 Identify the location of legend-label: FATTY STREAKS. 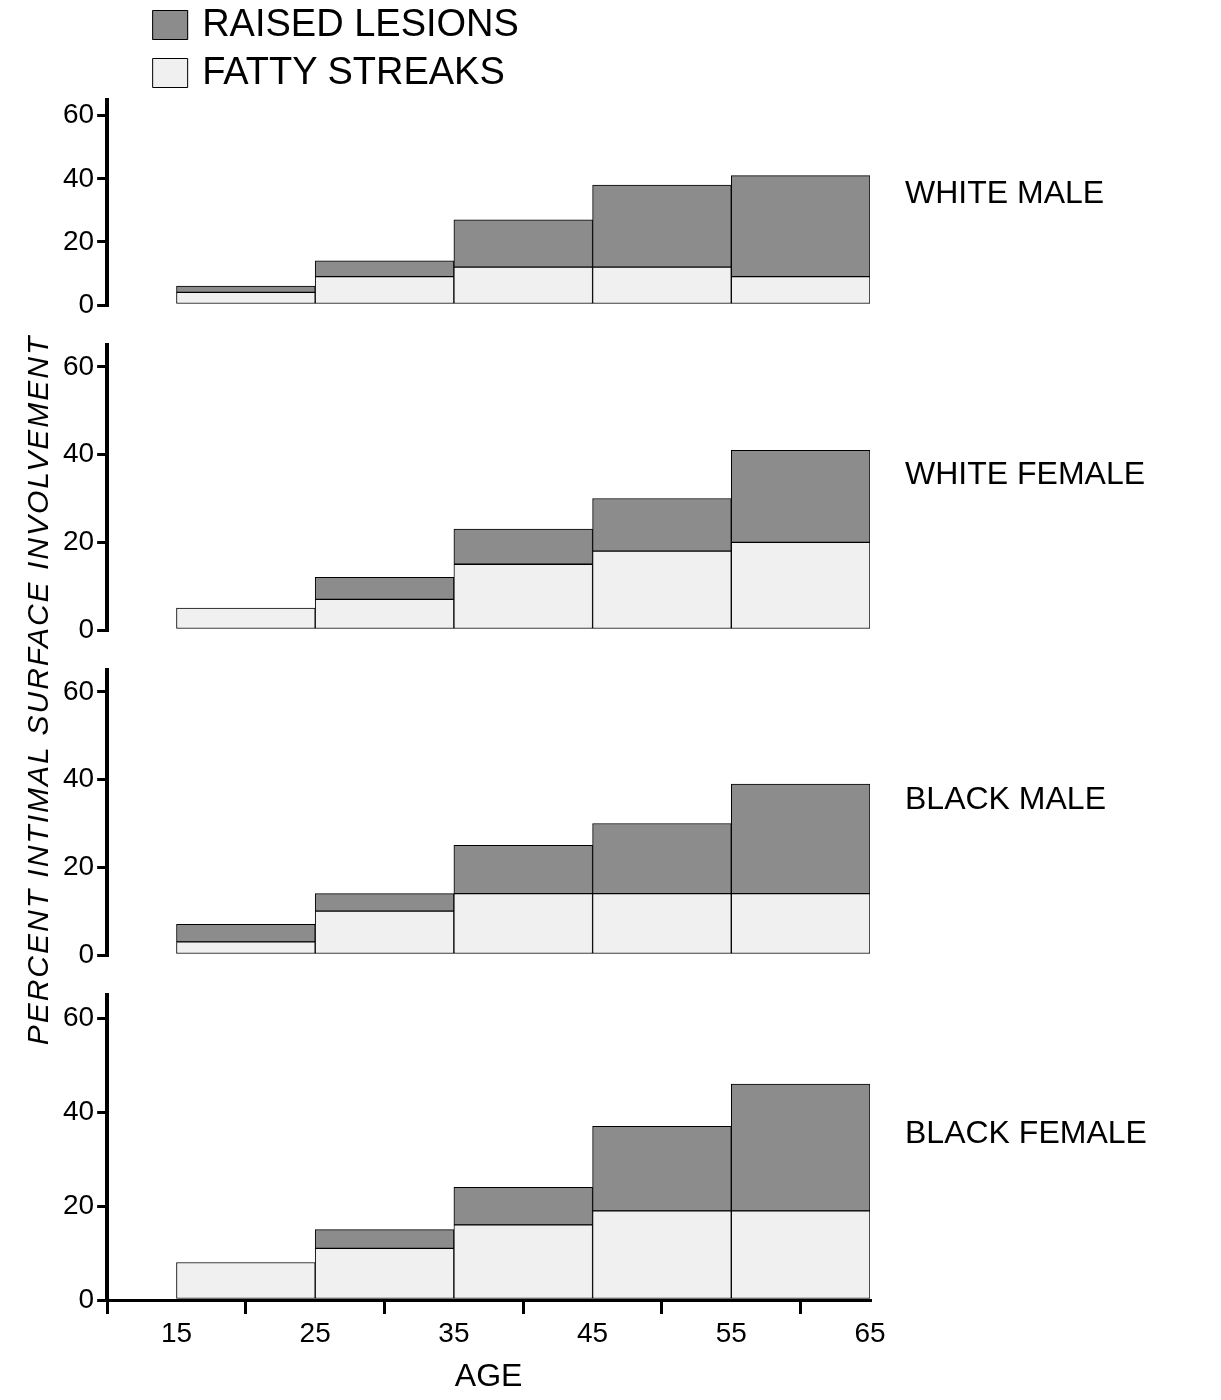
(353, 71).